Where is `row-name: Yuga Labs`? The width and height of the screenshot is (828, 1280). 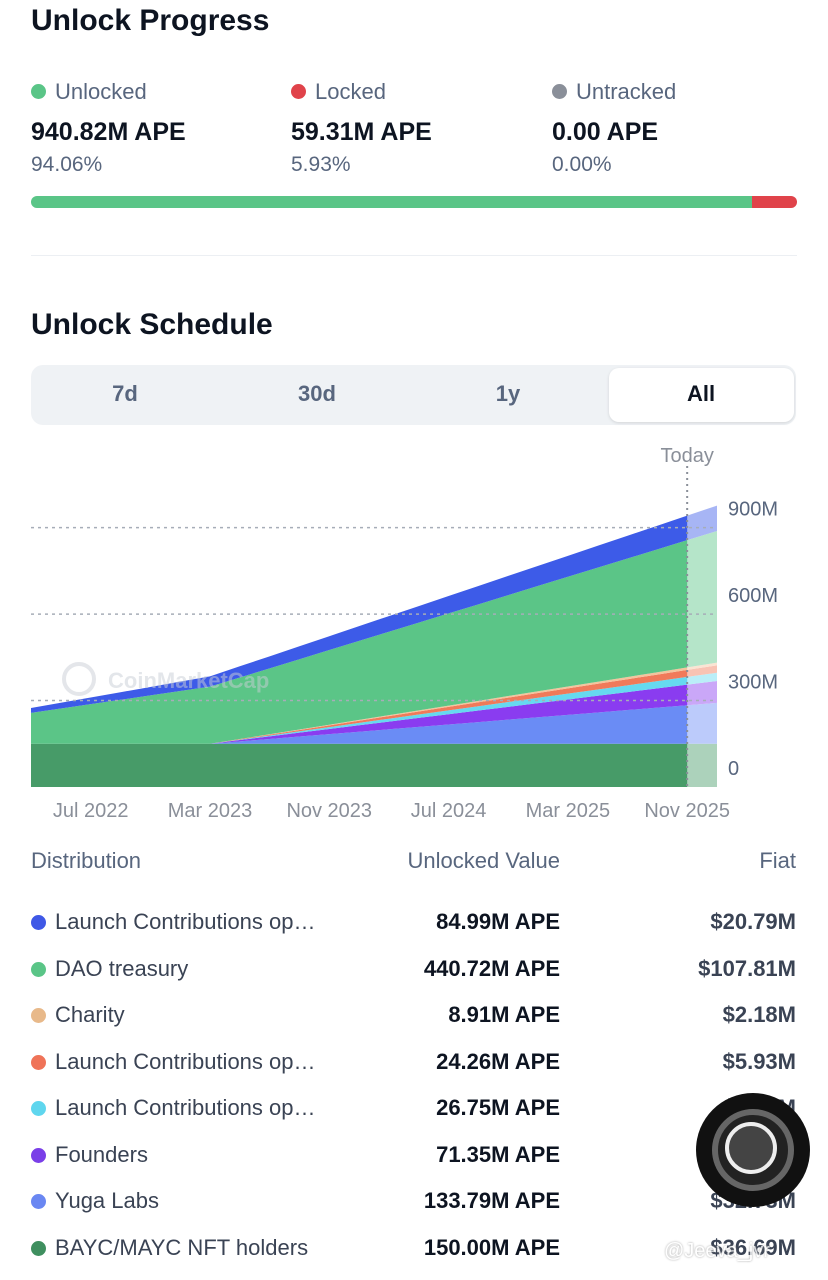
row-name: Yuga Labs is located at coordinates (107, 1200).